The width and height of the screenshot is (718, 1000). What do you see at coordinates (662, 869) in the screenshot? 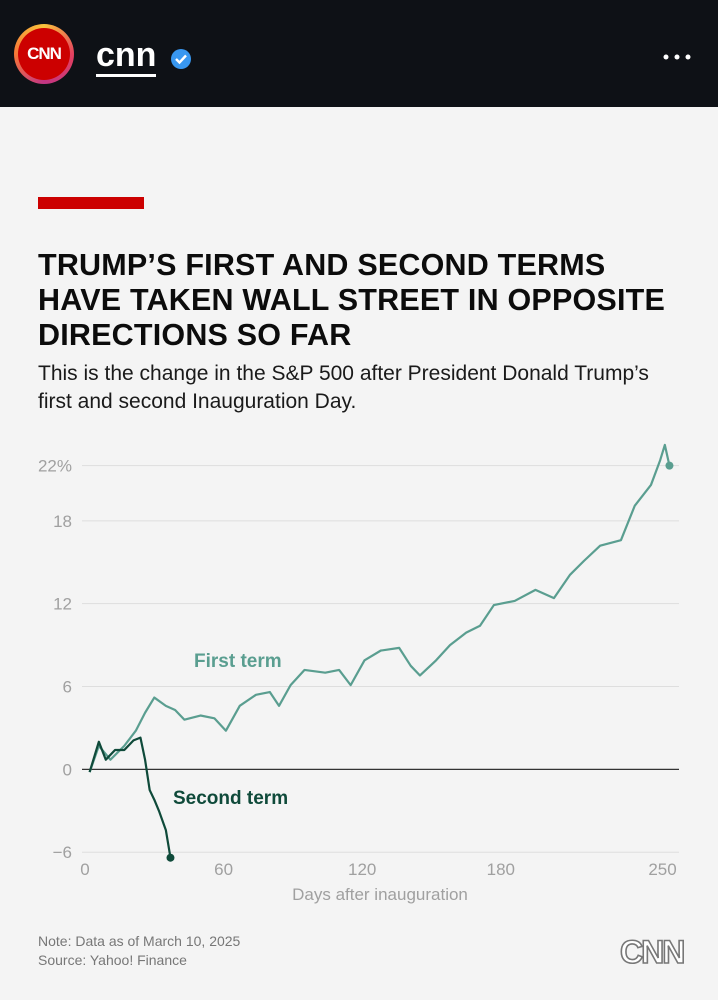
I see `x-tick-label: 250` at bounding box center [662, 869].